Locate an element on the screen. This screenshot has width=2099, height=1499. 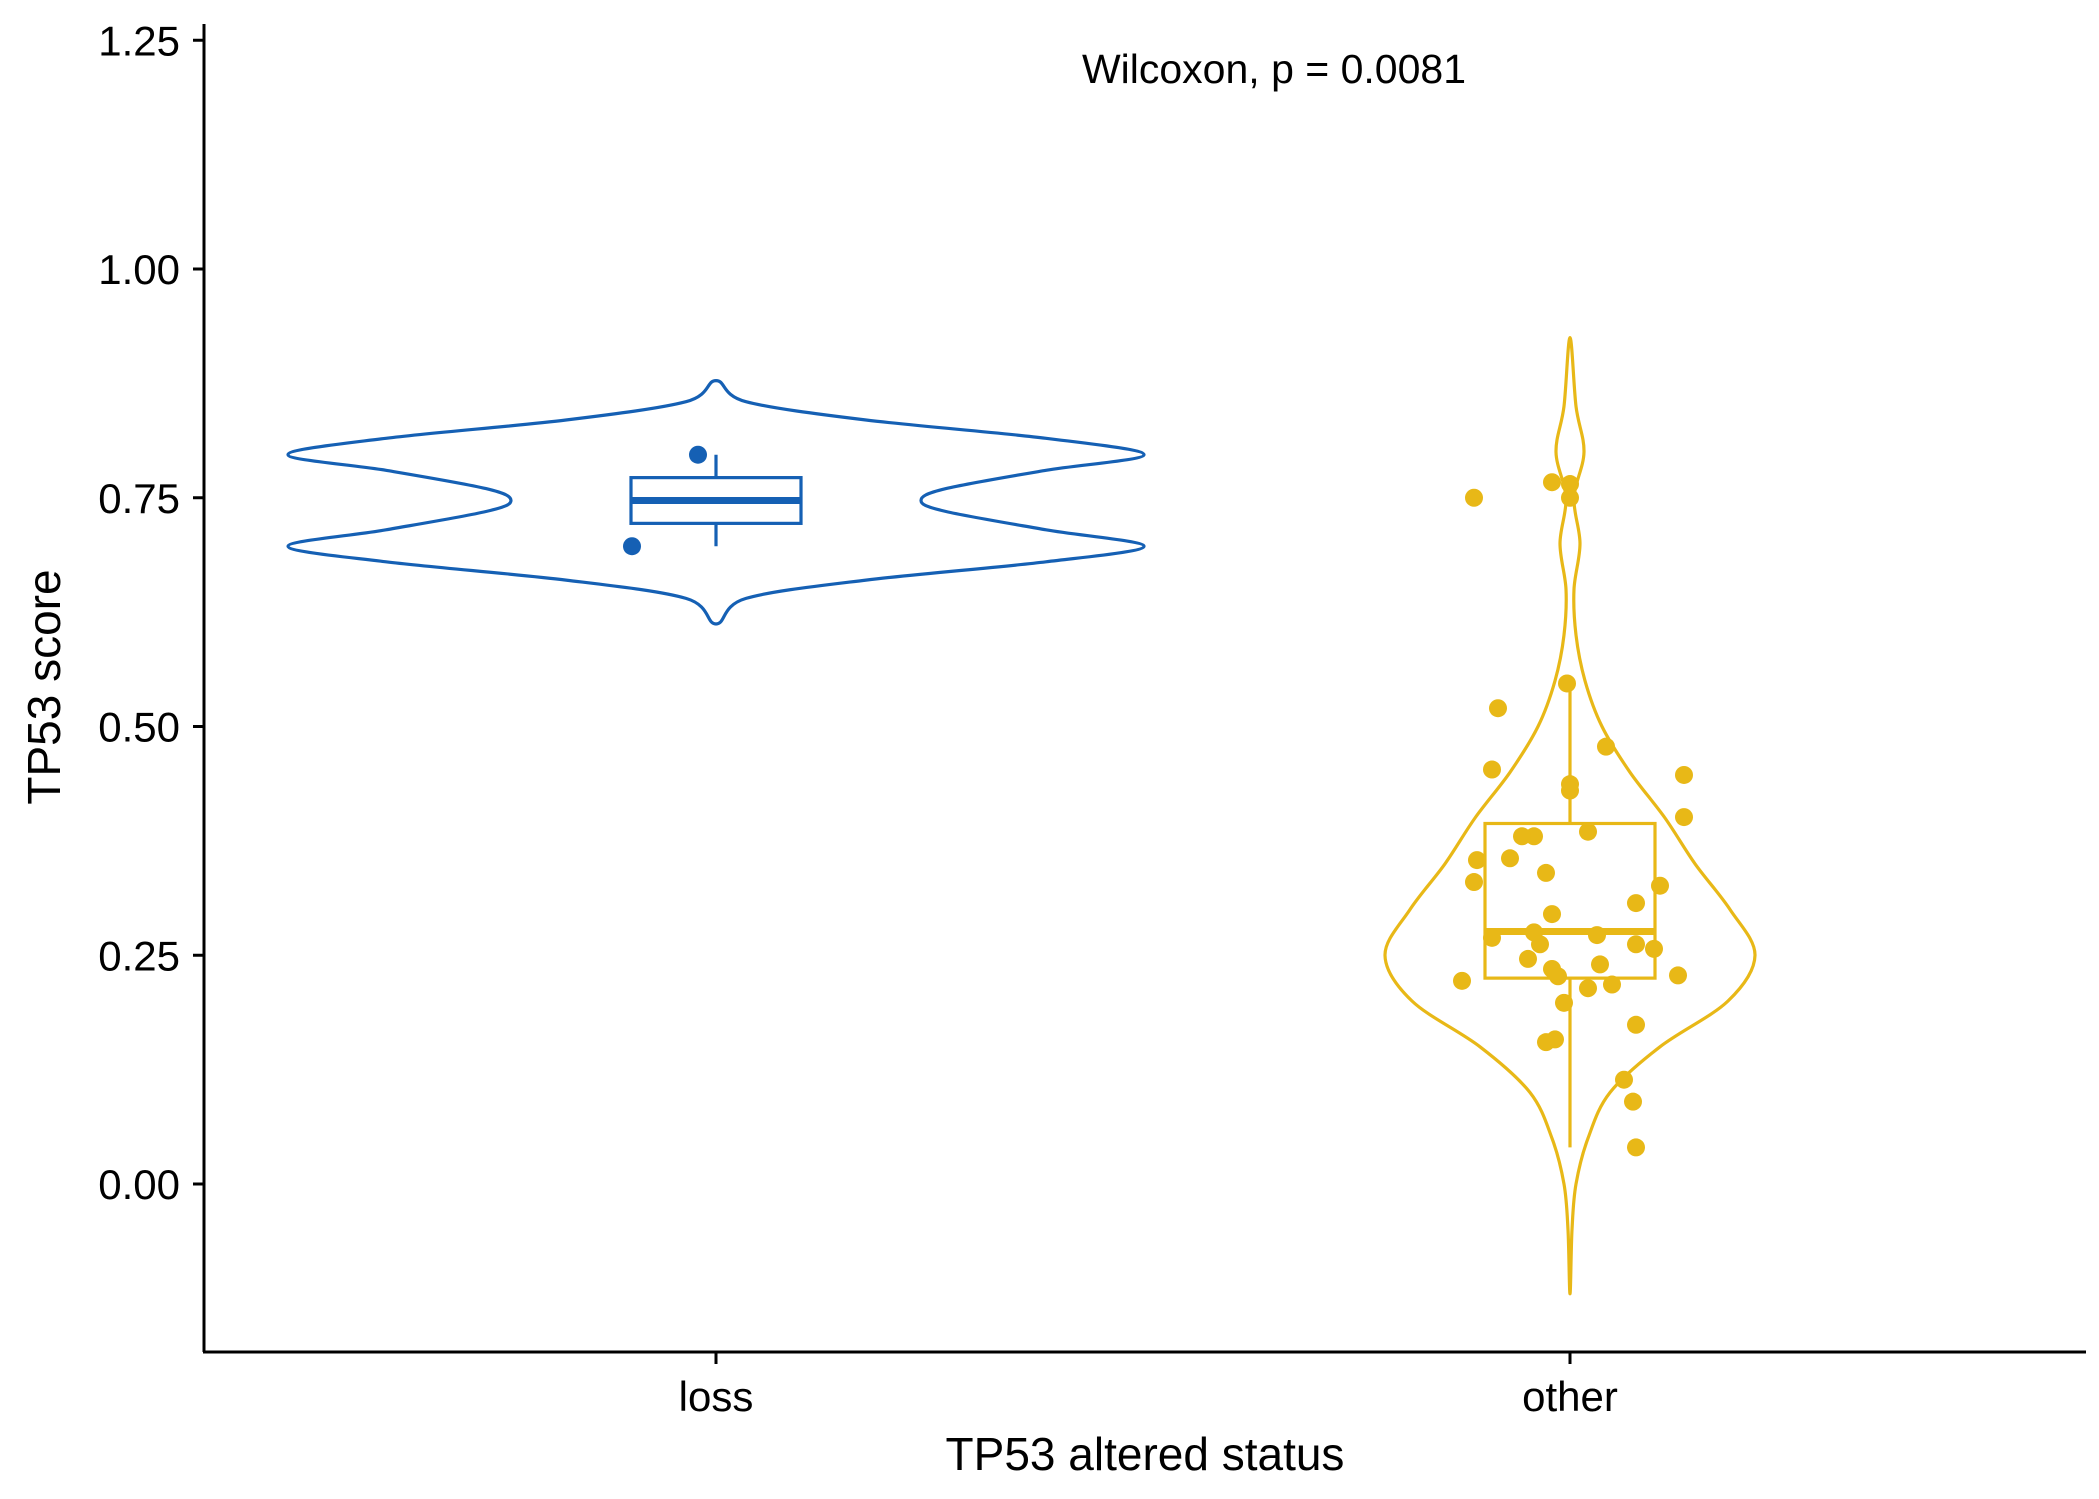
x-axis-title: TP53 altered status is located at coordinates (1145, 1454).